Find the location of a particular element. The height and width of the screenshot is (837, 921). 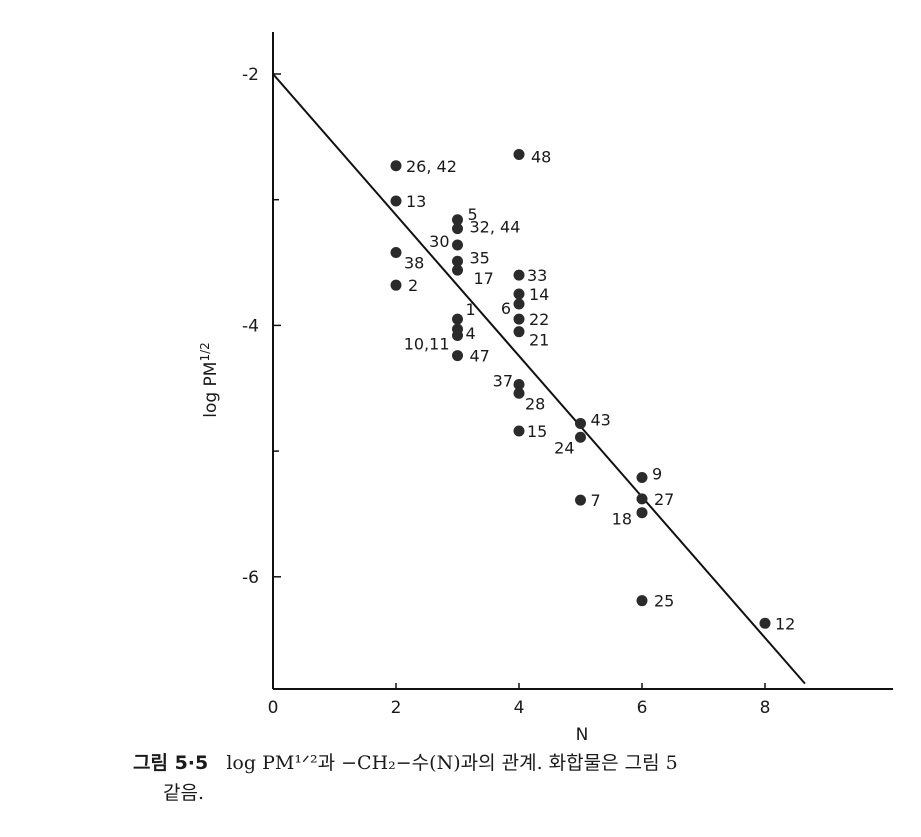

data-point-label: 12 is located at coordinates (785, 623).